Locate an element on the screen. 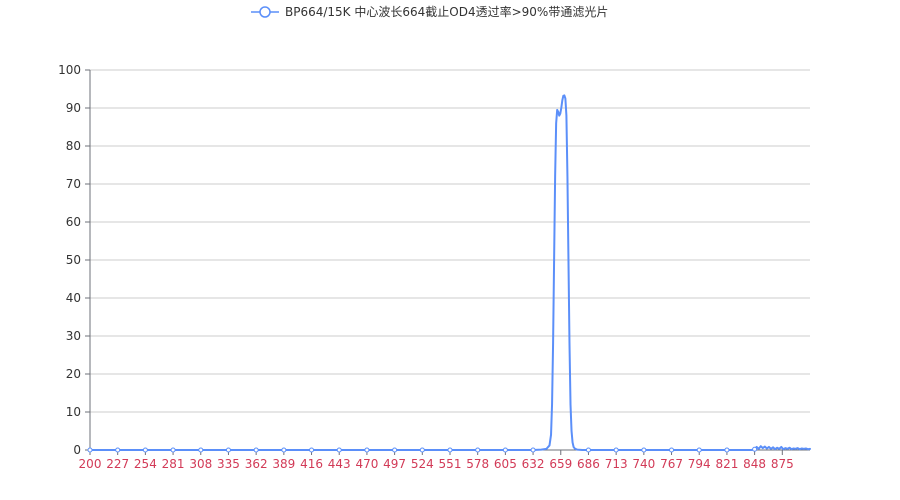  x-tick-label: 227 is located at coordinates (117, 464).